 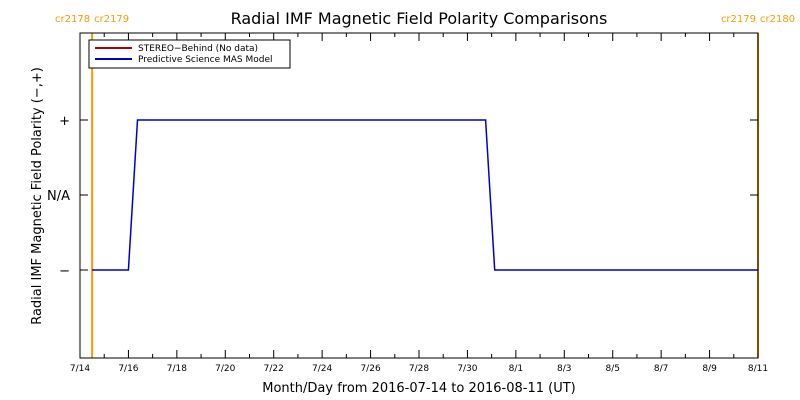 I want to click on x-tick-label: 7/22, so click(x=274, y=369).